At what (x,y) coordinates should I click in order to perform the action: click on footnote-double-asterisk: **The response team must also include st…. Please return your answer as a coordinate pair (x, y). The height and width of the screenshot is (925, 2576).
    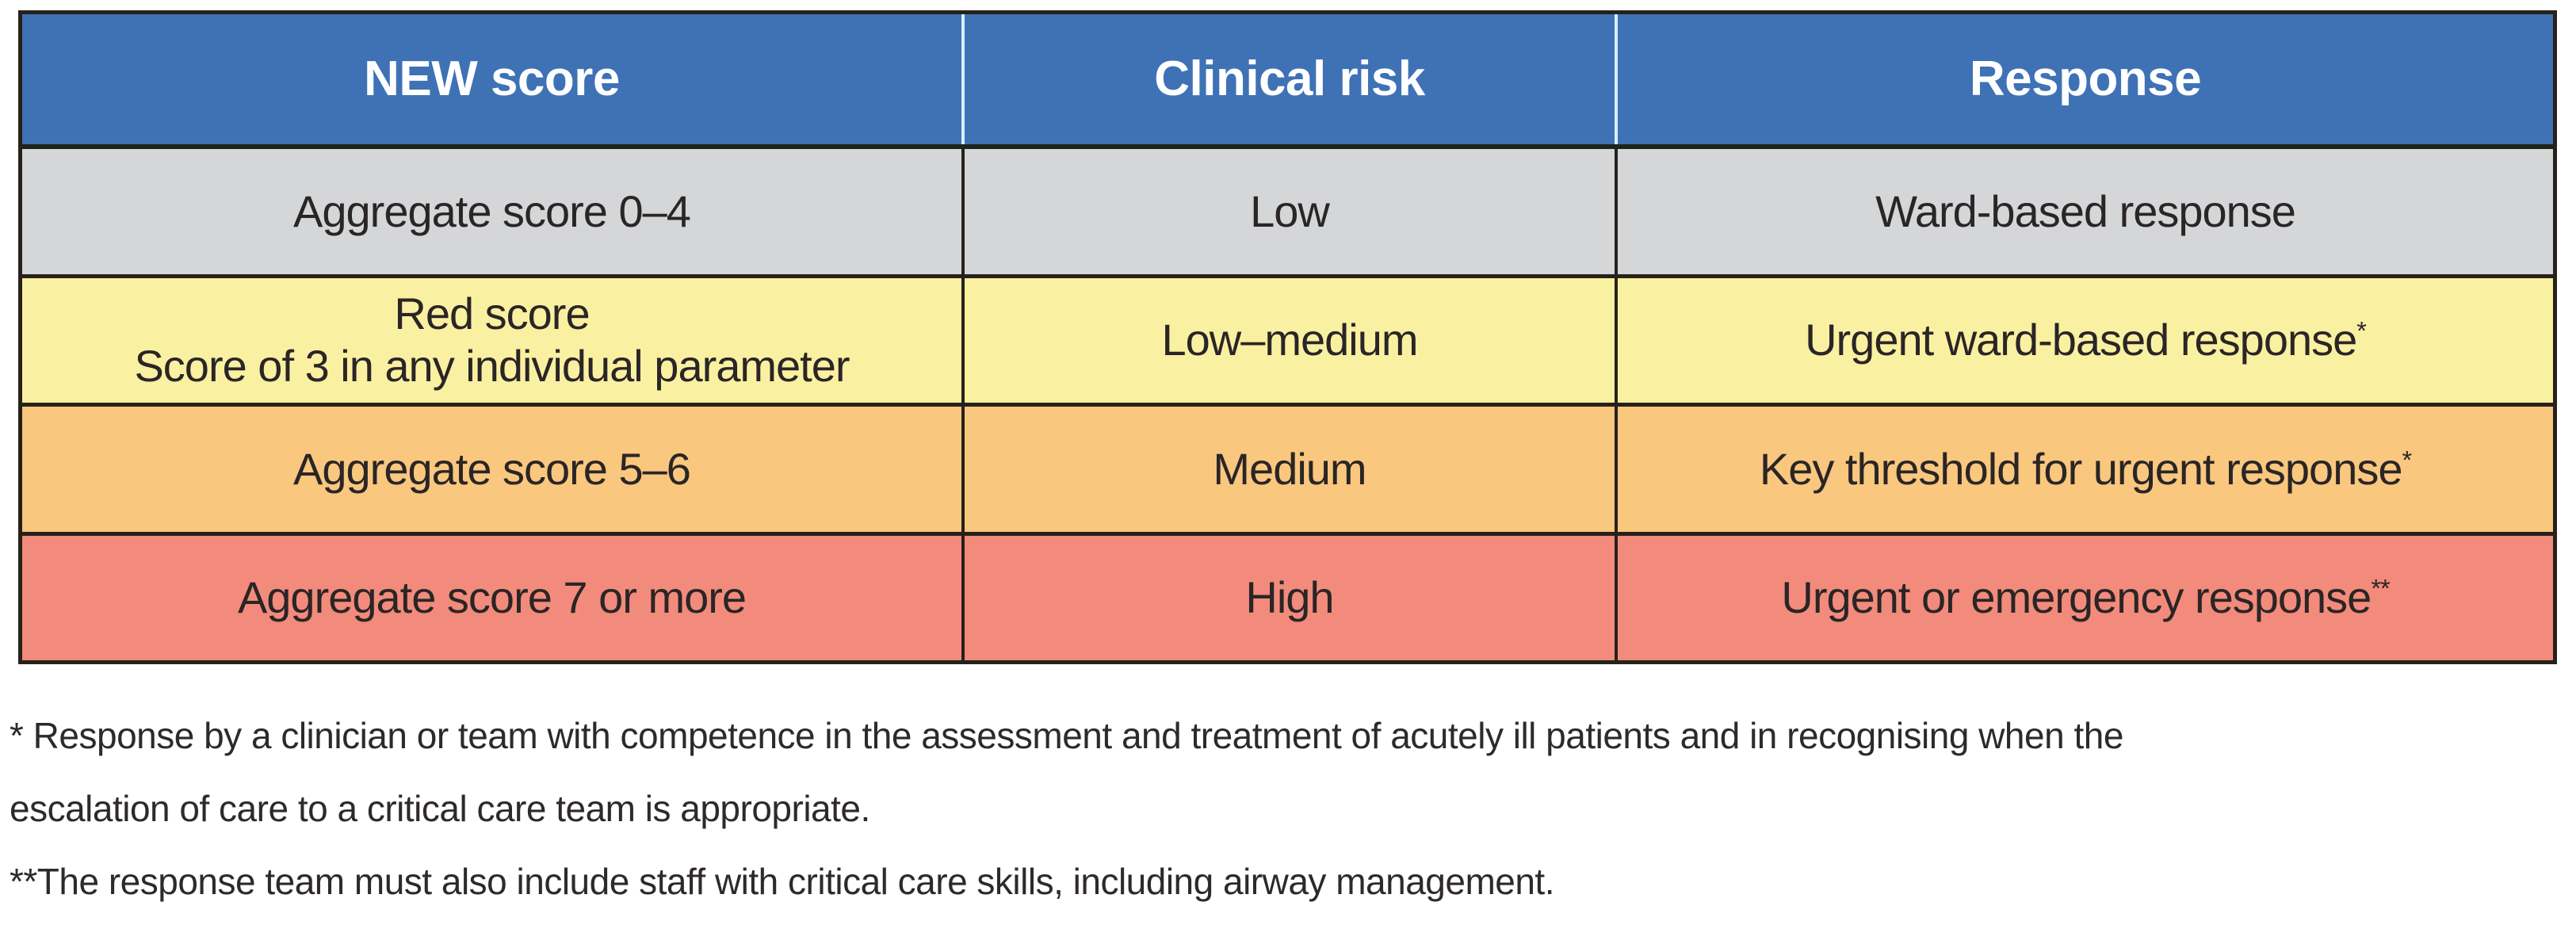
    Looking at the image, I should click on (782, 881).